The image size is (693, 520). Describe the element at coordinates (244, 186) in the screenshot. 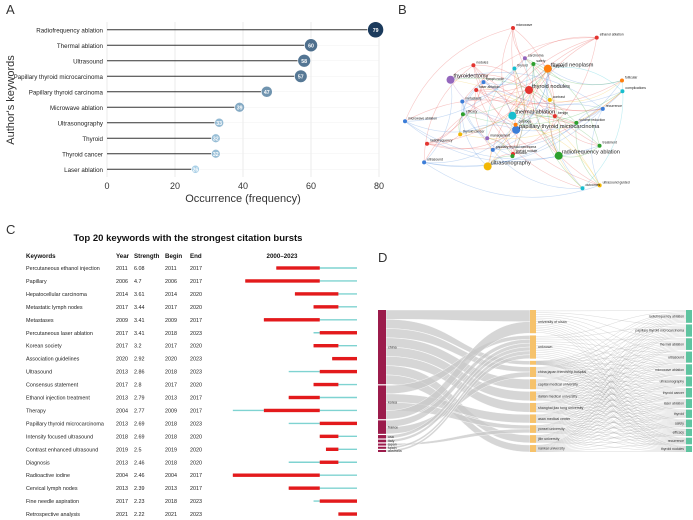

I see `x-tick-labels: 0 20 40 60 80` at that location.